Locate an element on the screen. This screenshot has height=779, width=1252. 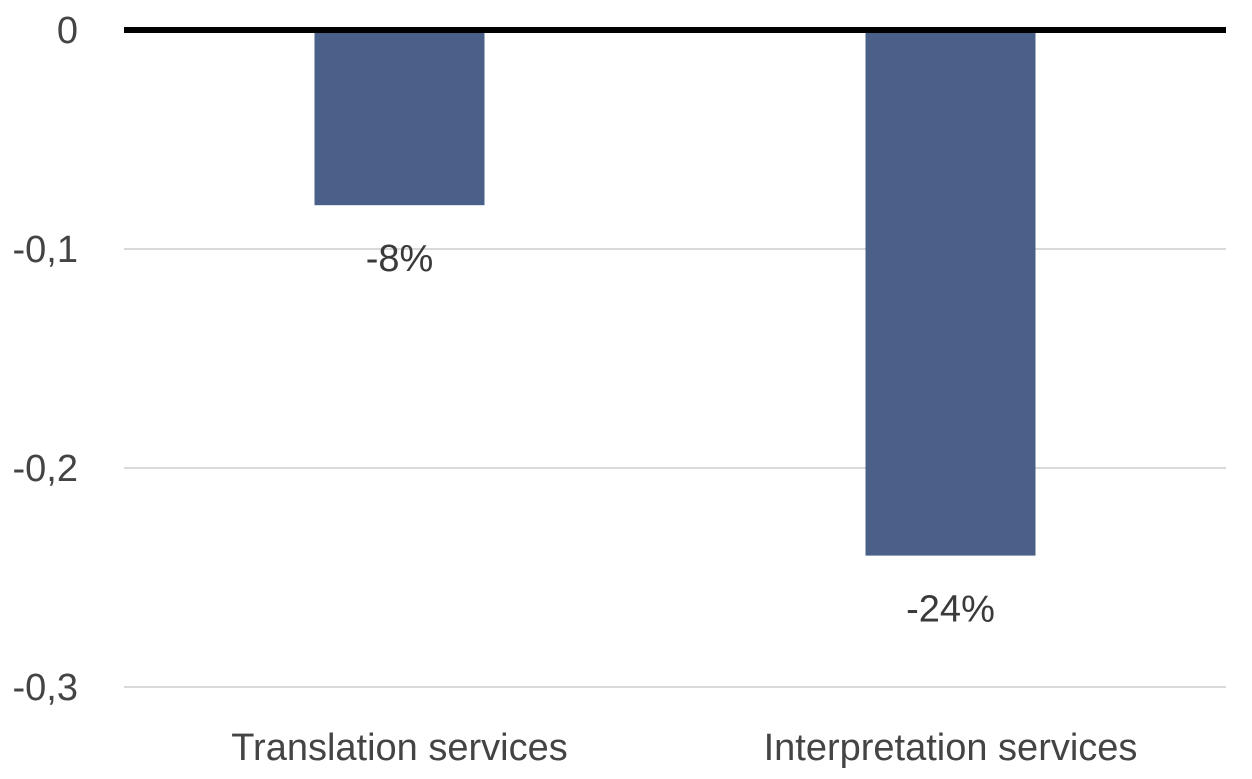
y-tick-label: 0 is located at coordinates (67, 31).